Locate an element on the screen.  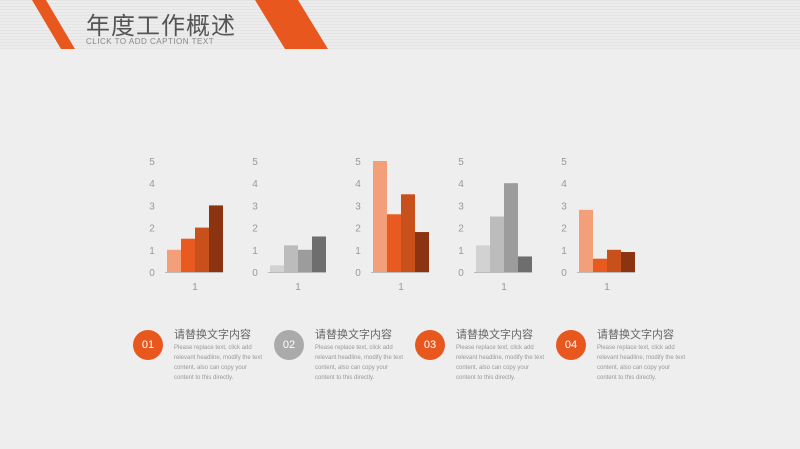
accent-stripe-thick is located at coordinates (291, 24).